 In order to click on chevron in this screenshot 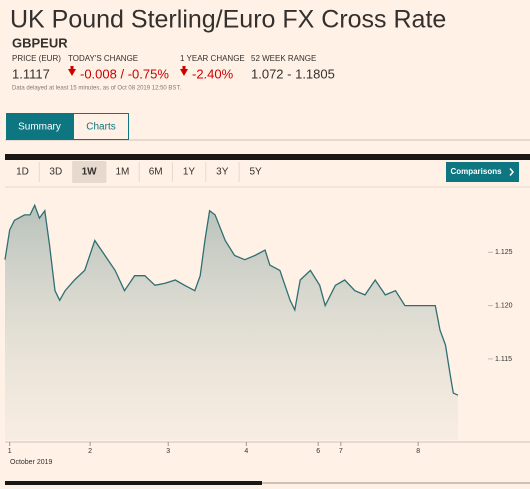, I will do `click(511, 172)`.